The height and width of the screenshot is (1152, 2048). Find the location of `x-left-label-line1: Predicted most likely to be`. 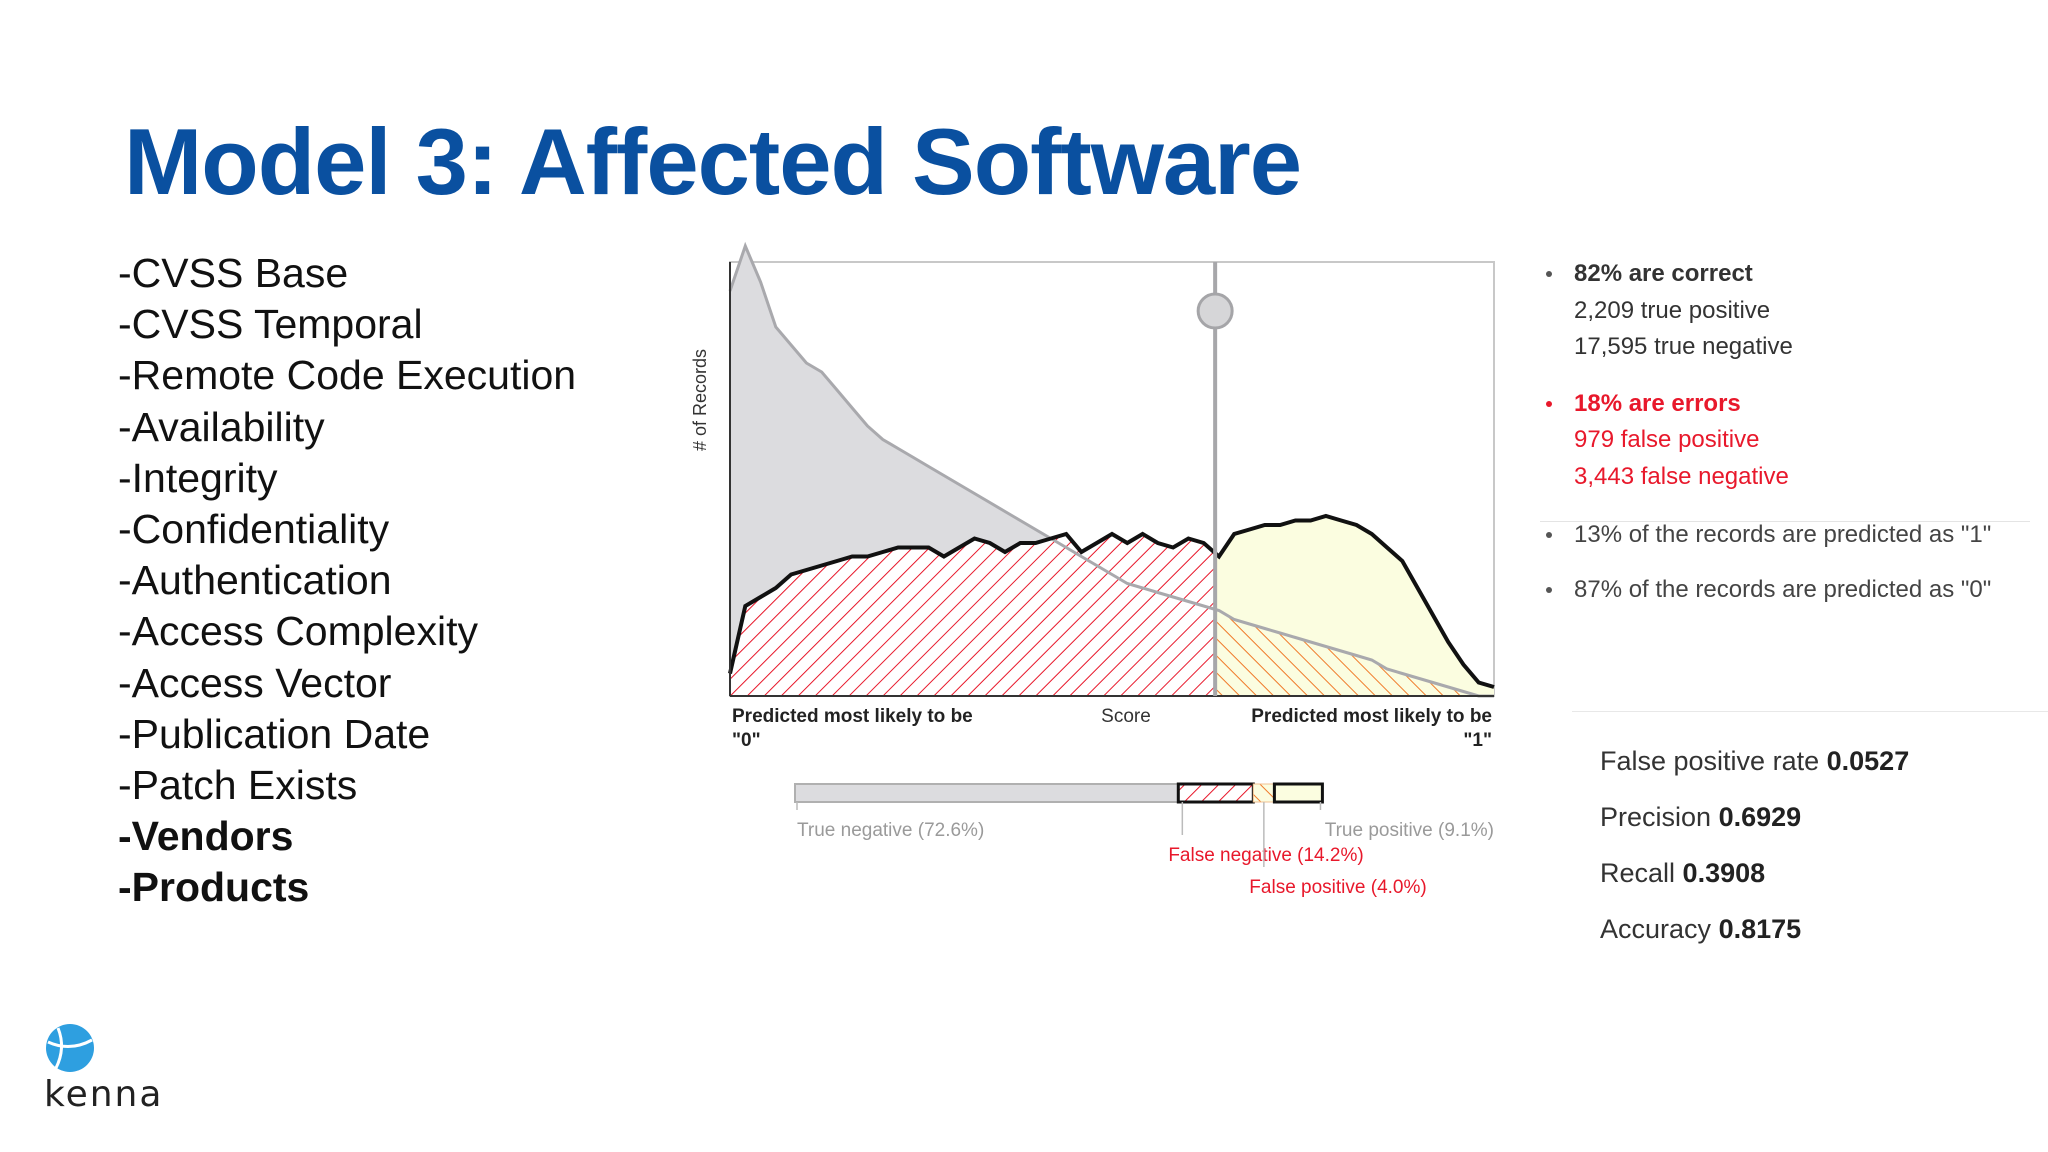

x-left-label-line1: Predicted most likely to be is located at coordinates (852, 716).